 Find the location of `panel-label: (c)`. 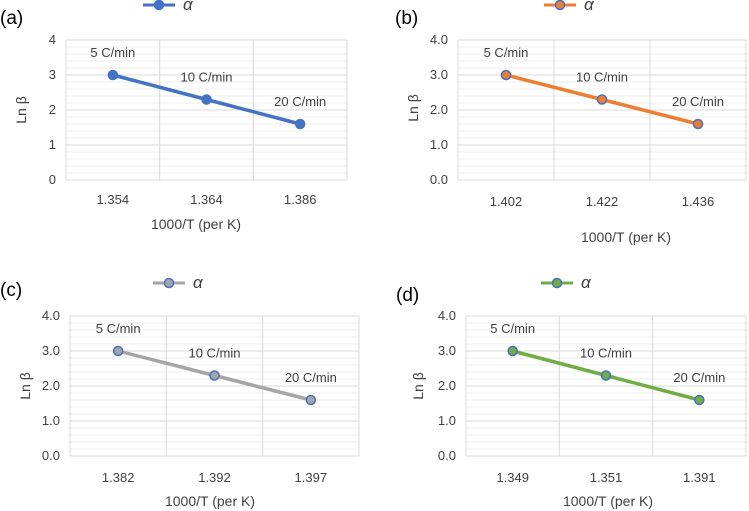

panel-label: (c) is located at coordinates (11, 290).